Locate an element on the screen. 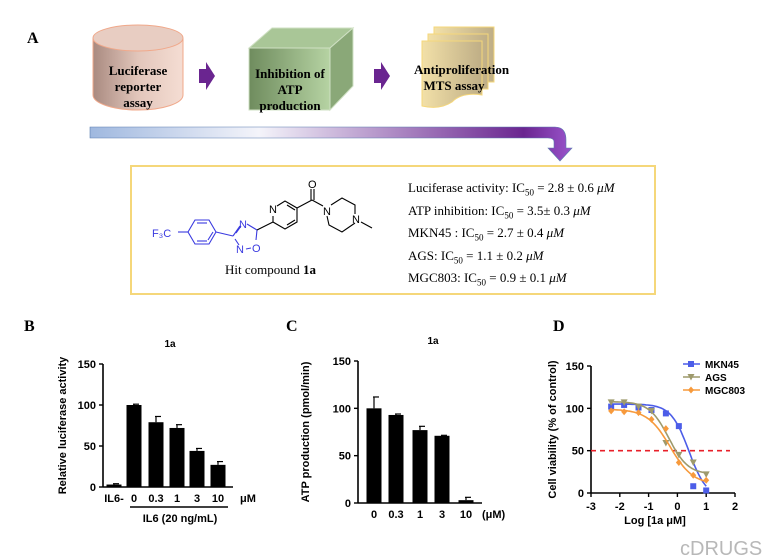 Image resolution: width=775 pixels, height=559 pixels. fit-curve-mgc803 is located at coordinates (659, 445).